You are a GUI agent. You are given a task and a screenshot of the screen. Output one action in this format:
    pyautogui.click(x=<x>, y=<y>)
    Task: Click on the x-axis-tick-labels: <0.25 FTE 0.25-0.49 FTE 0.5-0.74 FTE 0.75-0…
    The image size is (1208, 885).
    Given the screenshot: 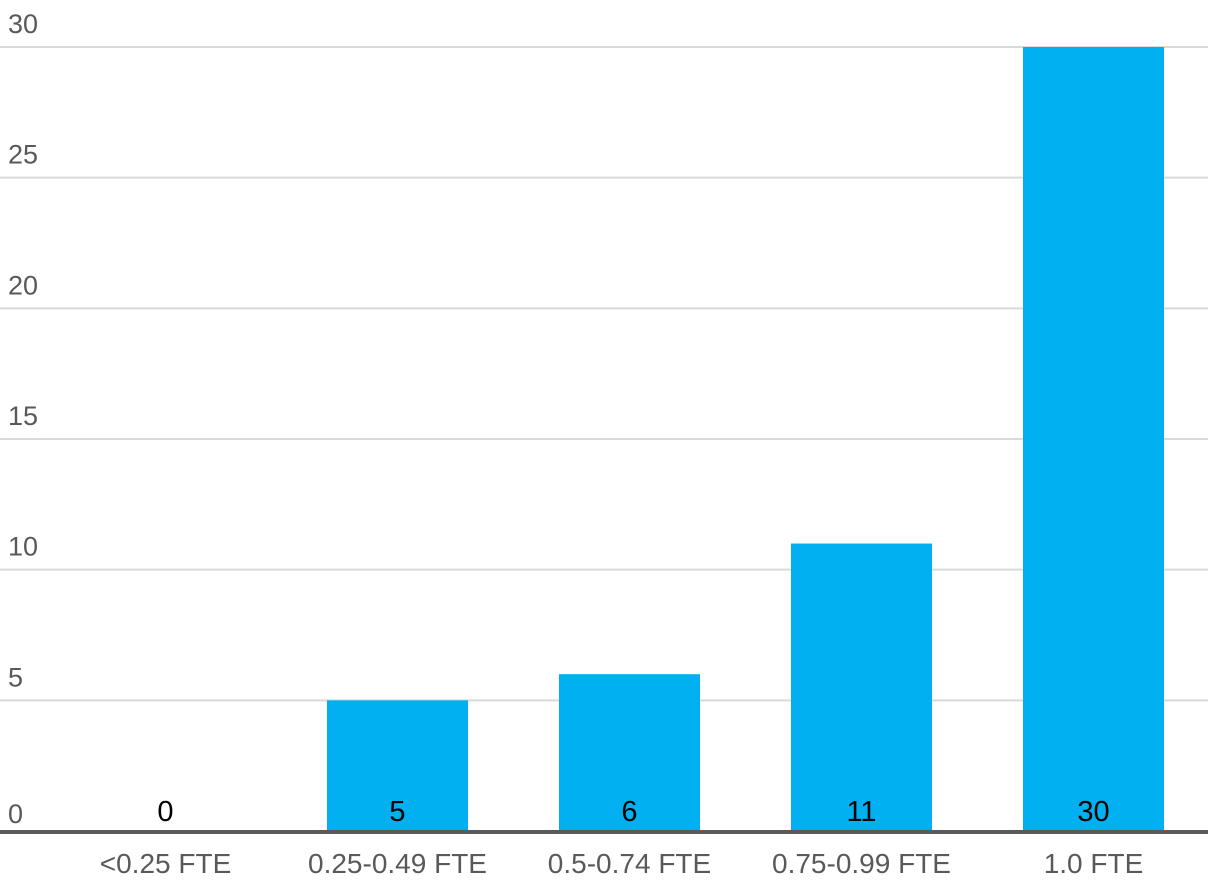 What is the action you would take?
    pyautogui.click(x=622, y=863)
    